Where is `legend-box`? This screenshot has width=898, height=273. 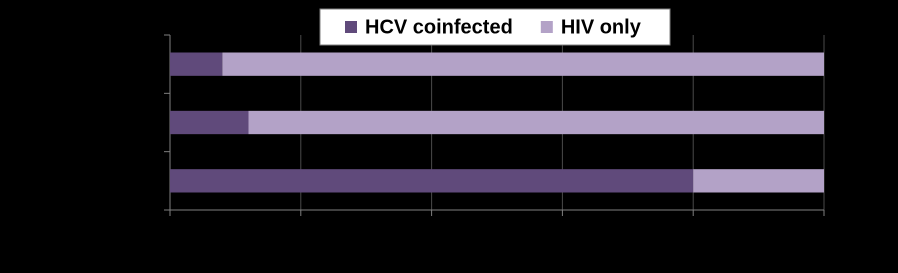 legend-box is located at coordinates (495, 27).